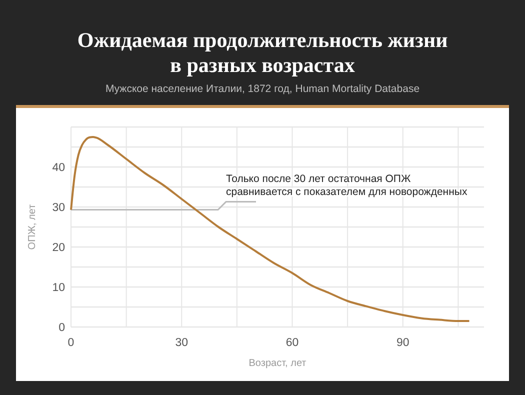  I want to click on ref-line-label: Только после 30 лет остаточная ОПЖ сравнивается с показателем для новорожденных, so click(347, 185).